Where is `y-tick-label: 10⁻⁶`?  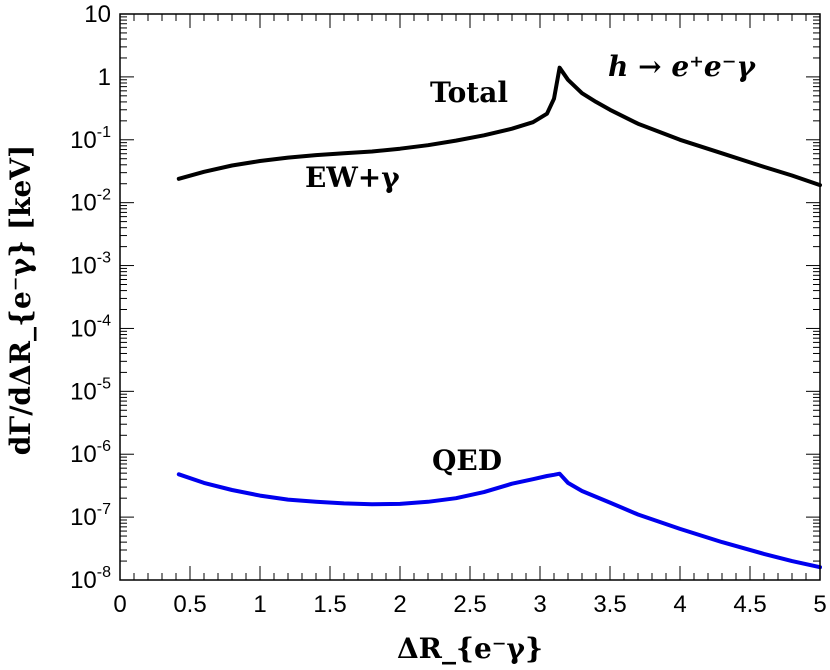 y-tick-label: 10⁻⁶ is located at coordinates (90, 453).